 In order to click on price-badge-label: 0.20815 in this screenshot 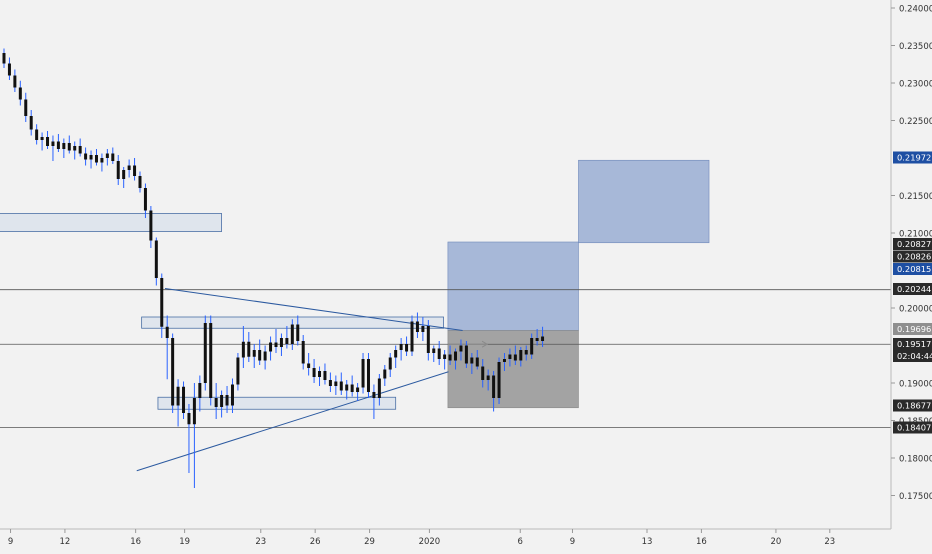, I will do `click(914, 269)`.